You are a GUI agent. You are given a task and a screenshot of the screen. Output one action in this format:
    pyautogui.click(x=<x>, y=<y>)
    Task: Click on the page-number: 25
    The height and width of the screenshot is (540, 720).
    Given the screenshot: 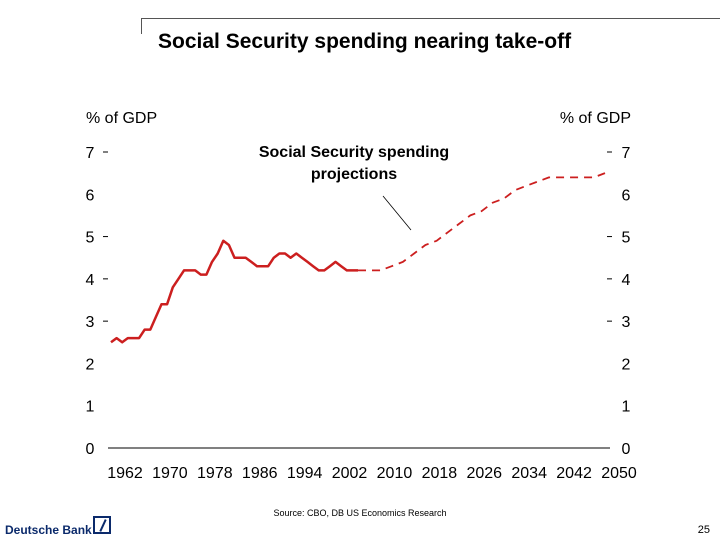 What is the action you would take?
    pyautogui.click(x=703, y=530)
    